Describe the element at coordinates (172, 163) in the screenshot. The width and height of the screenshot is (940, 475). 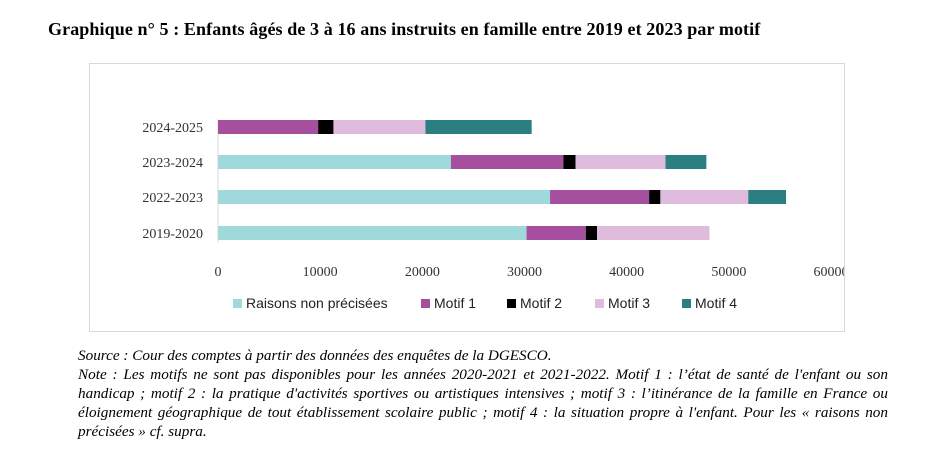
I see `y-tick-label: 2023-2024` at that location.